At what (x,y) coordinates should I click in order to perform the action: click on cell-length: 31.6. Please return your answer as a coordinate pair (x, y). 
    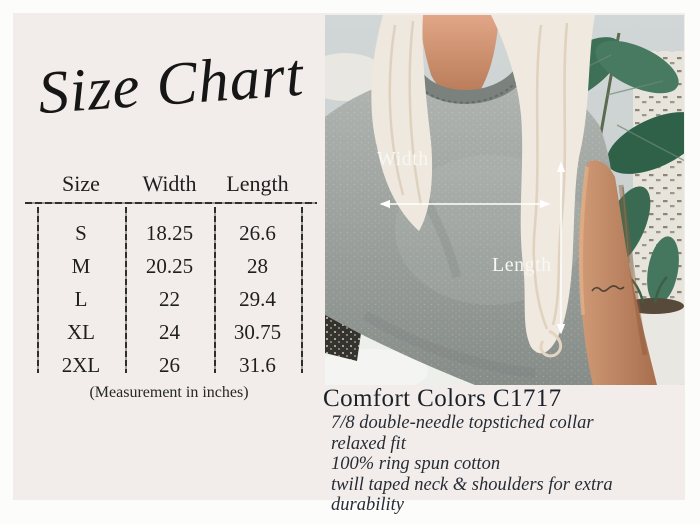
    Looking at the image, I should click on (257, 365).